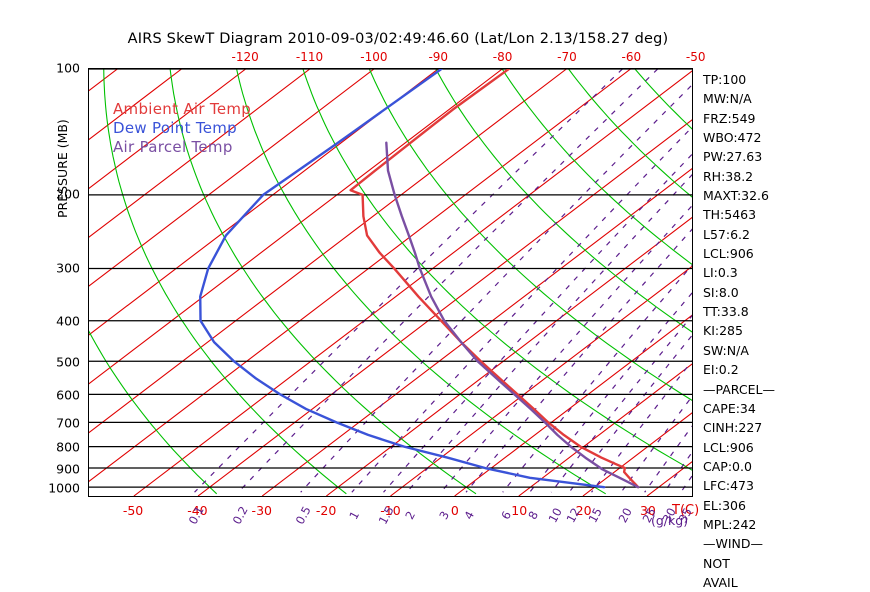  Describe the element at coordinates (670, 520) in the screenshot. I see `mixing-ratio-unit-label: (g/kg)` at that location.